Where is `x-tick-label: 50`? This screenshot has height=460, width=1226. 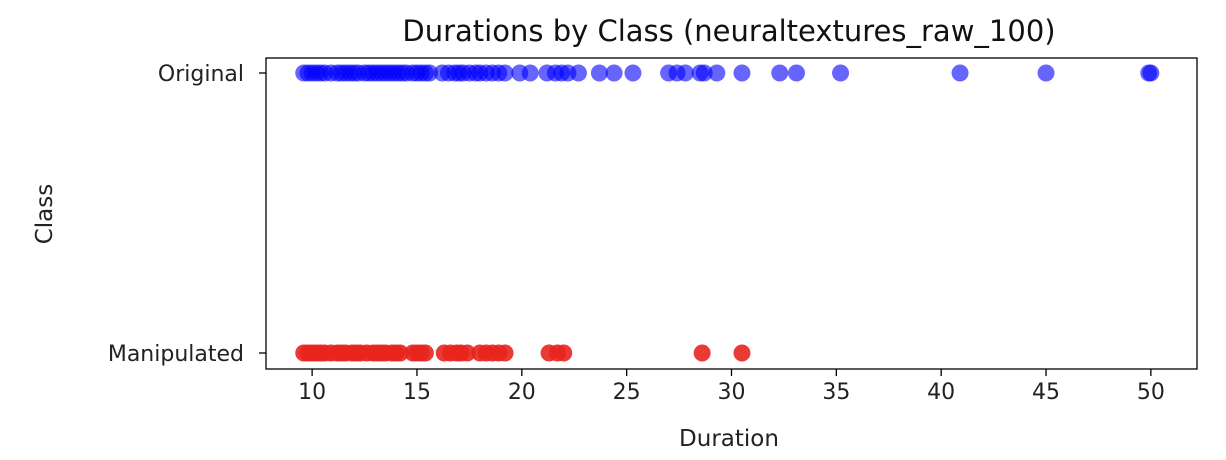
x-tick-label: 50 is located at coordinates (1151, 392).